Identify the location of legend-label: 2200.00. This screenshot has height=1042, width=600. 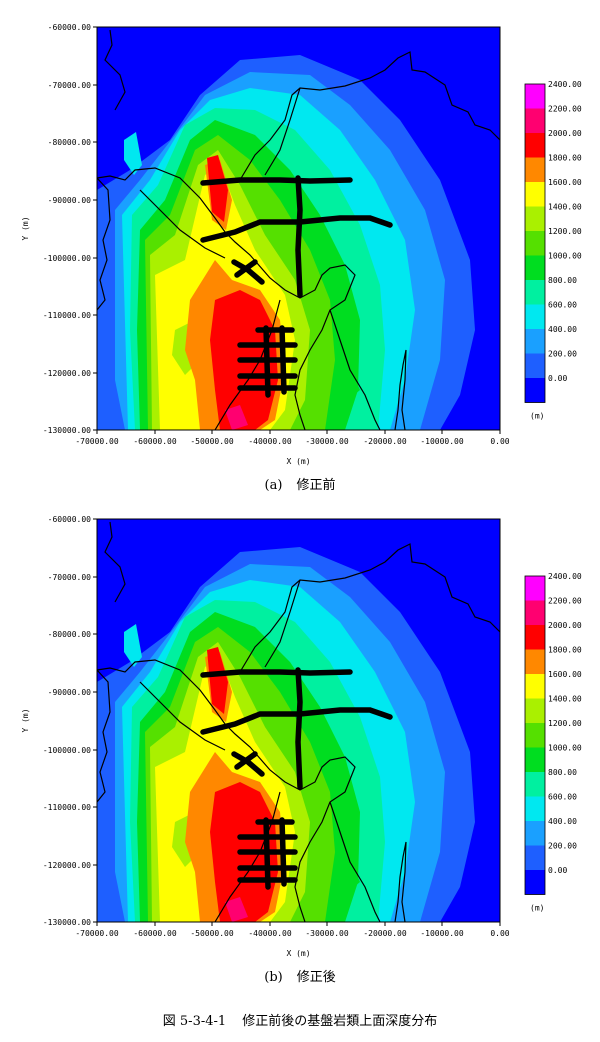
(565, 601).